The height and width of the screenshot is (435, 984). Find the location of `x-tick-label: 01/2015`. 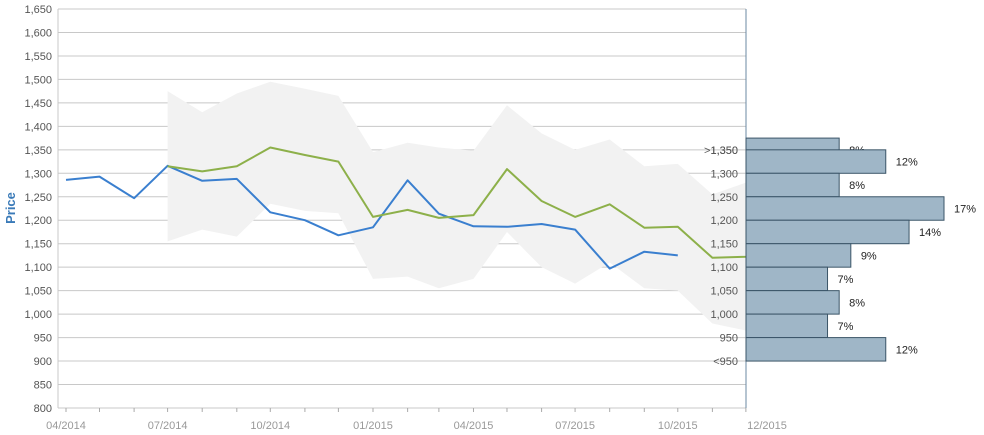

x-tick-label: 01/2015 is located at coordinates (373, 426).